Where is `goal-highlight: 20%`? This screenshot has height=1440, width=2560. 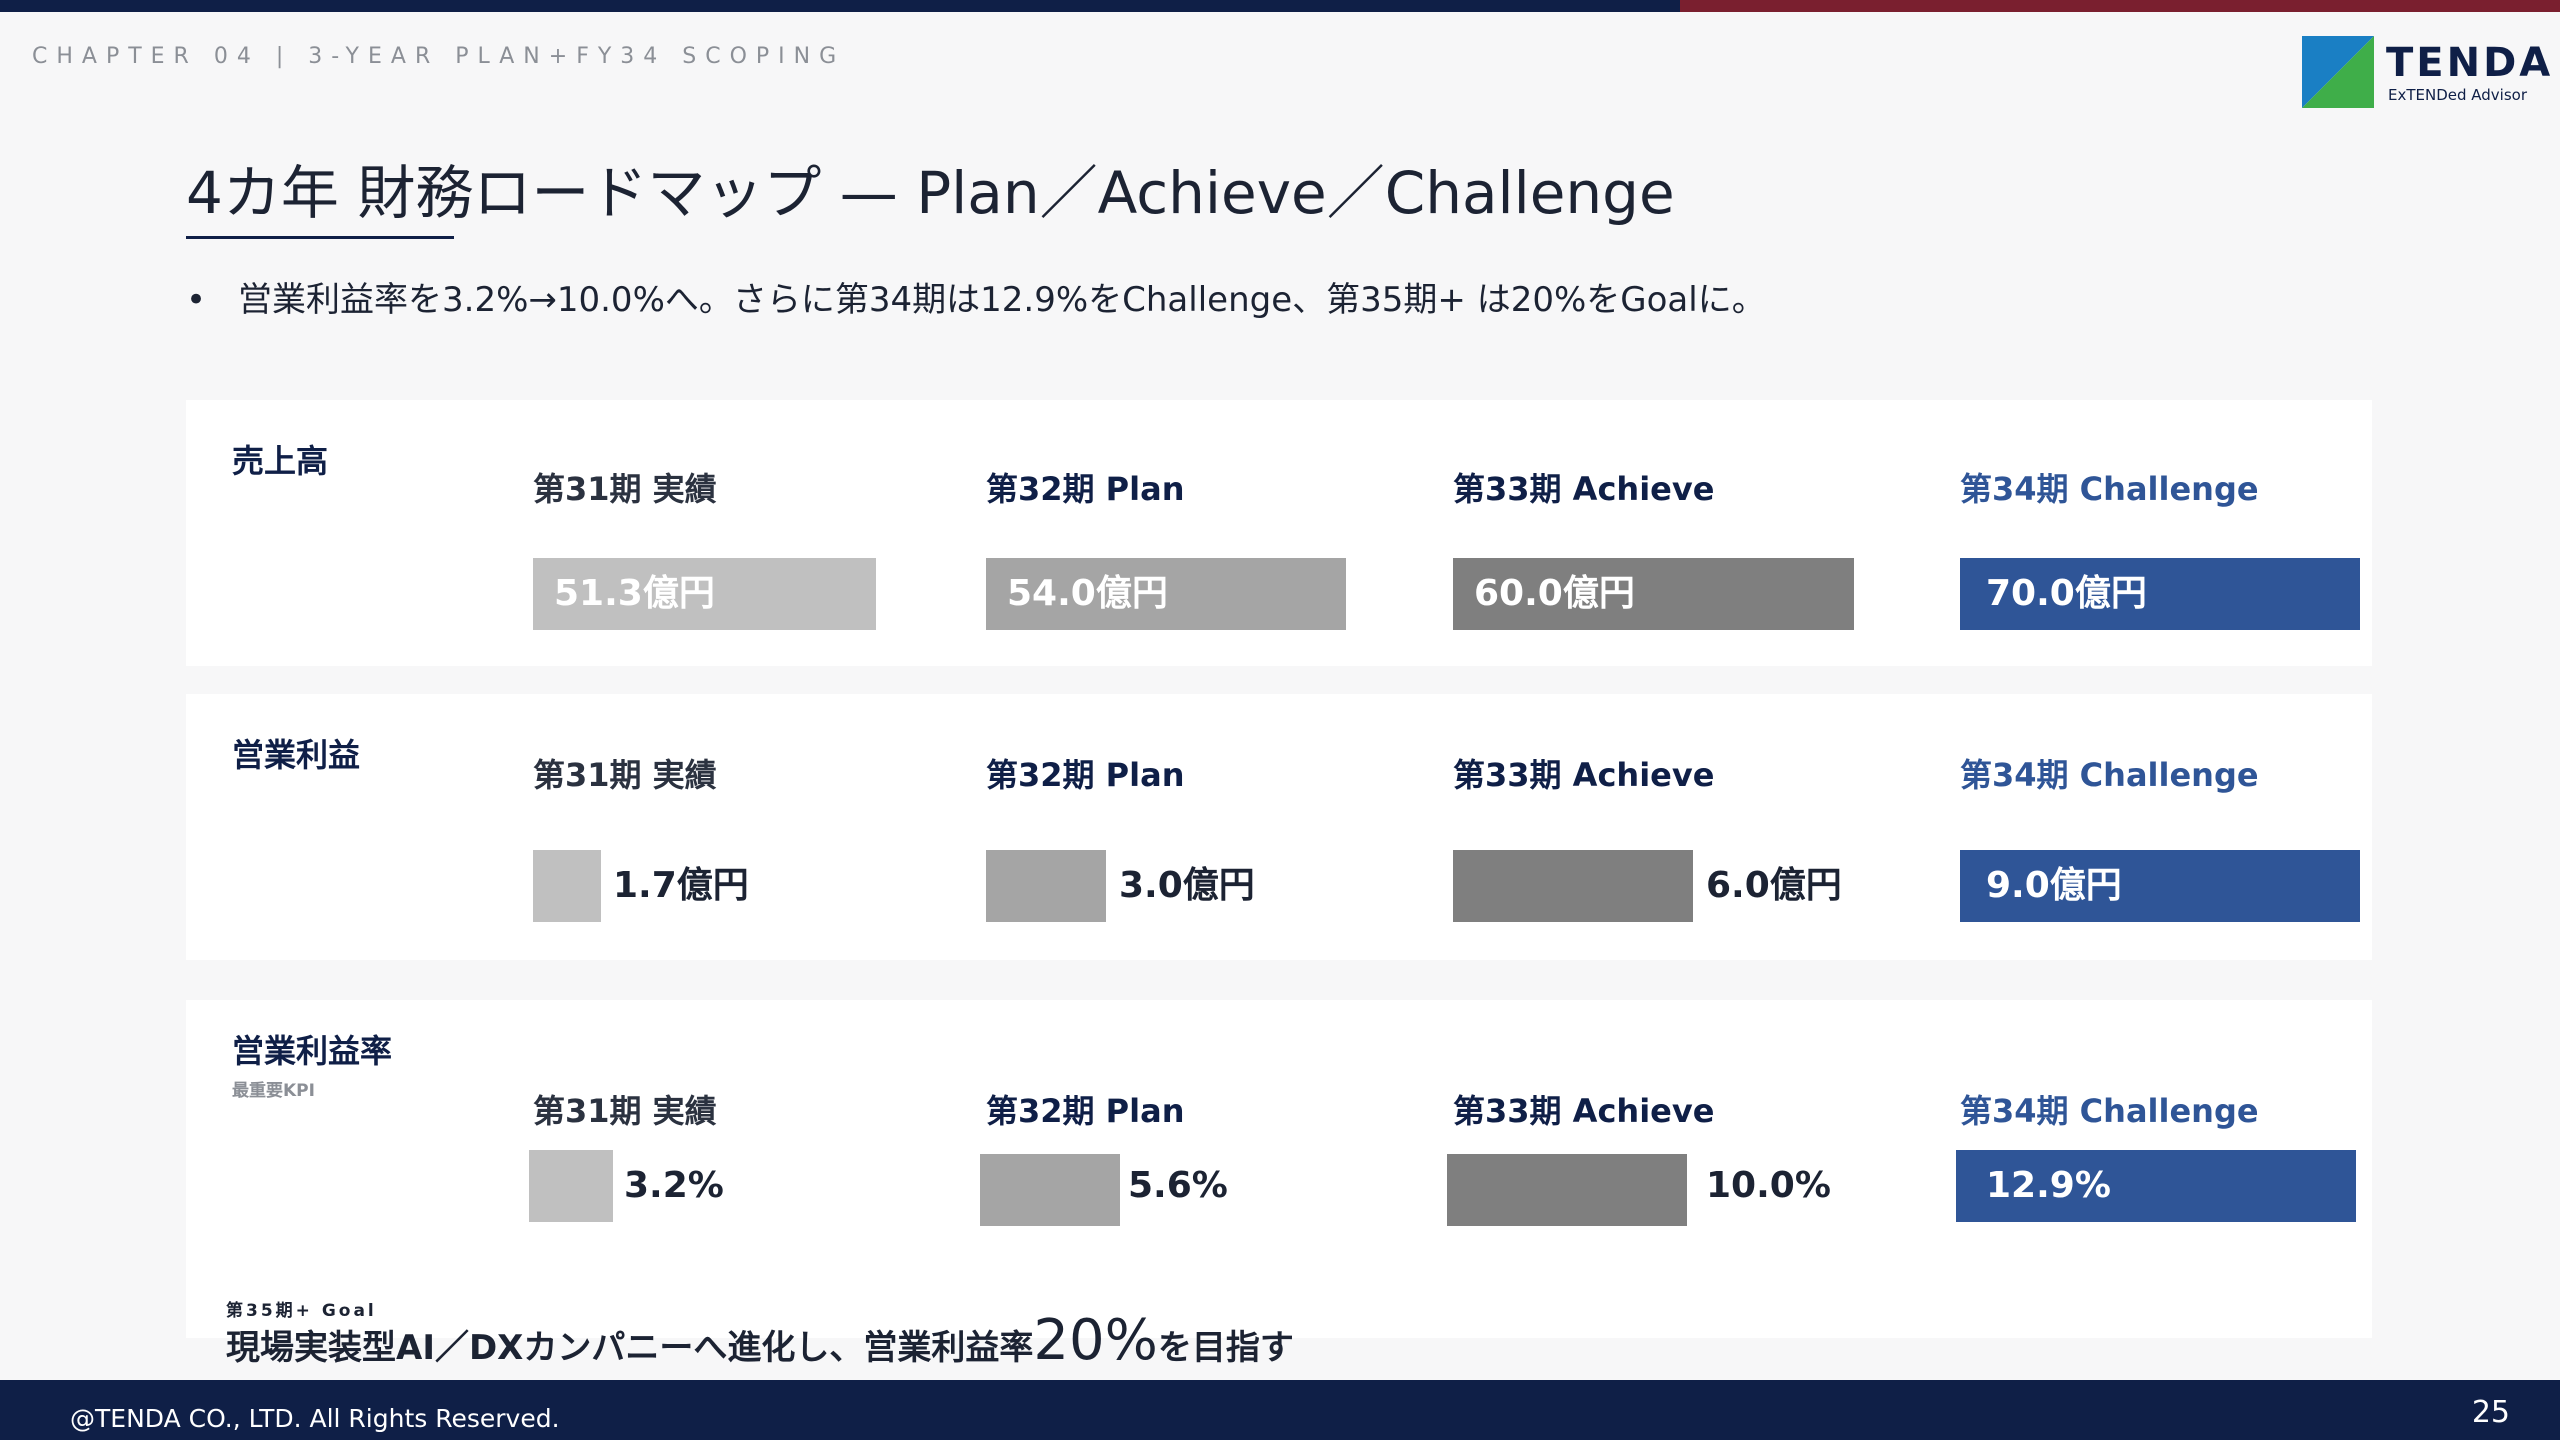 goal-highlight: 20% is located at coordinates (1095, 1340).